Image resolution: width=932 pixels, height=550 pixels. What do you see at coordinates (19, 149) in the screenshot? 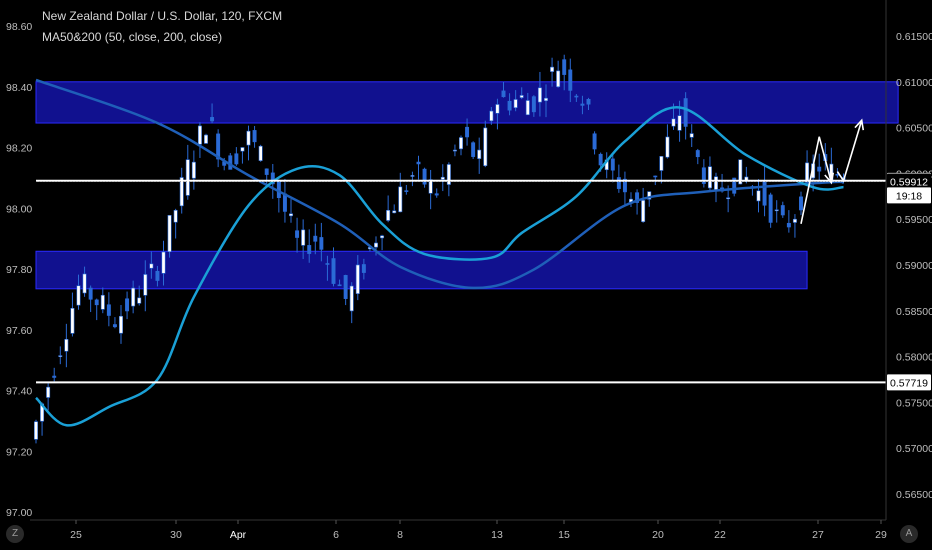
I see `left-tick-label: 98.20` at bounding box center [19, 149].